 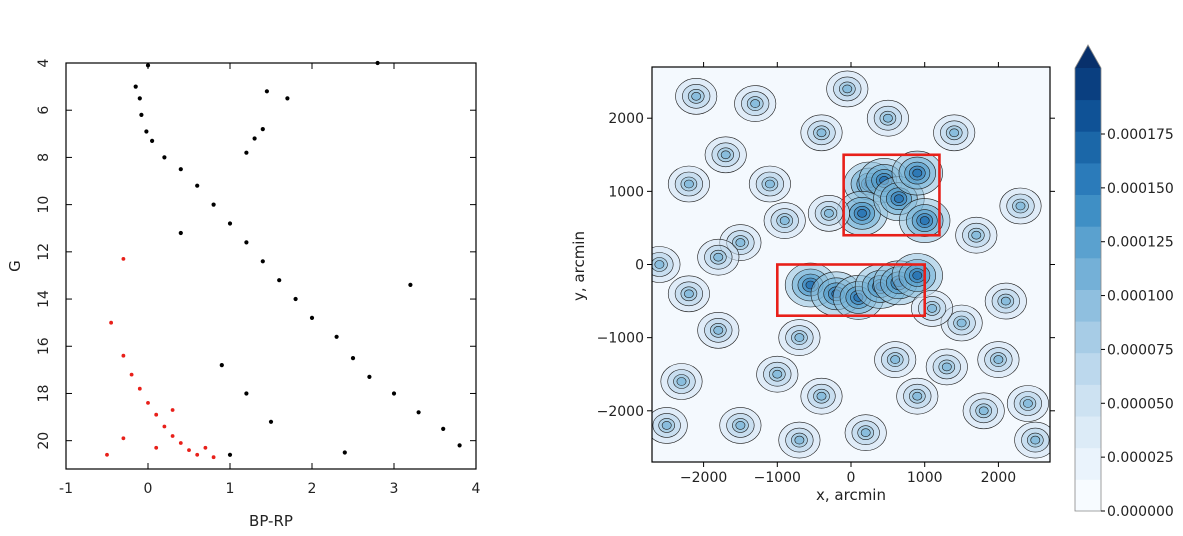 What do you see at coordinates (1140, 458) in the screenshot?
I see `colorbar-tick-label: 0.000025` at bounding box center [1140, 458].